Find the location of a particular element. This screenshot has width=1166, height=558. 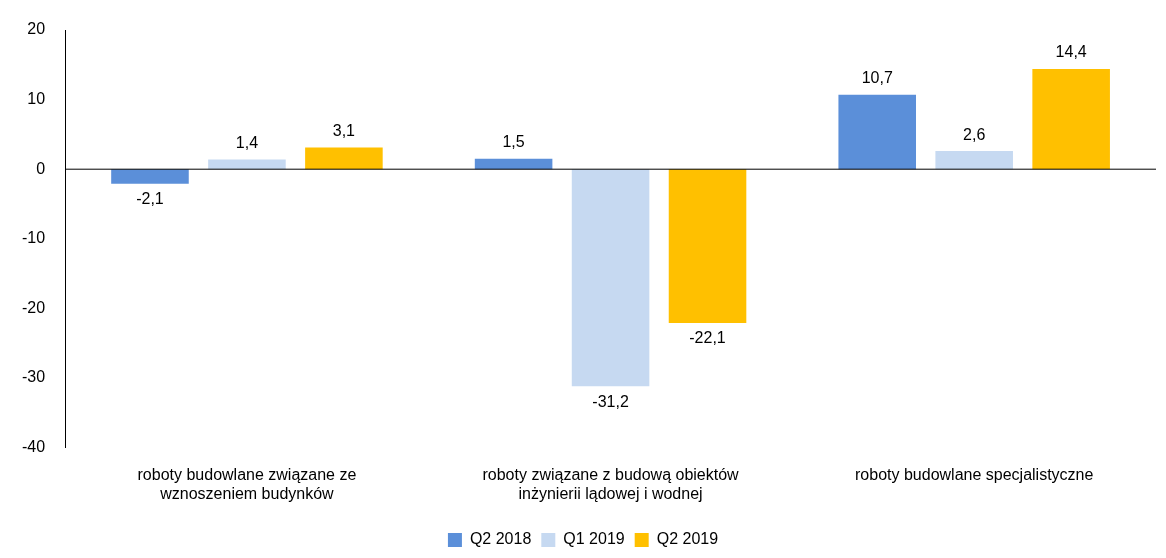

y-tick-label: -20 is located at coordinates (34, 307).